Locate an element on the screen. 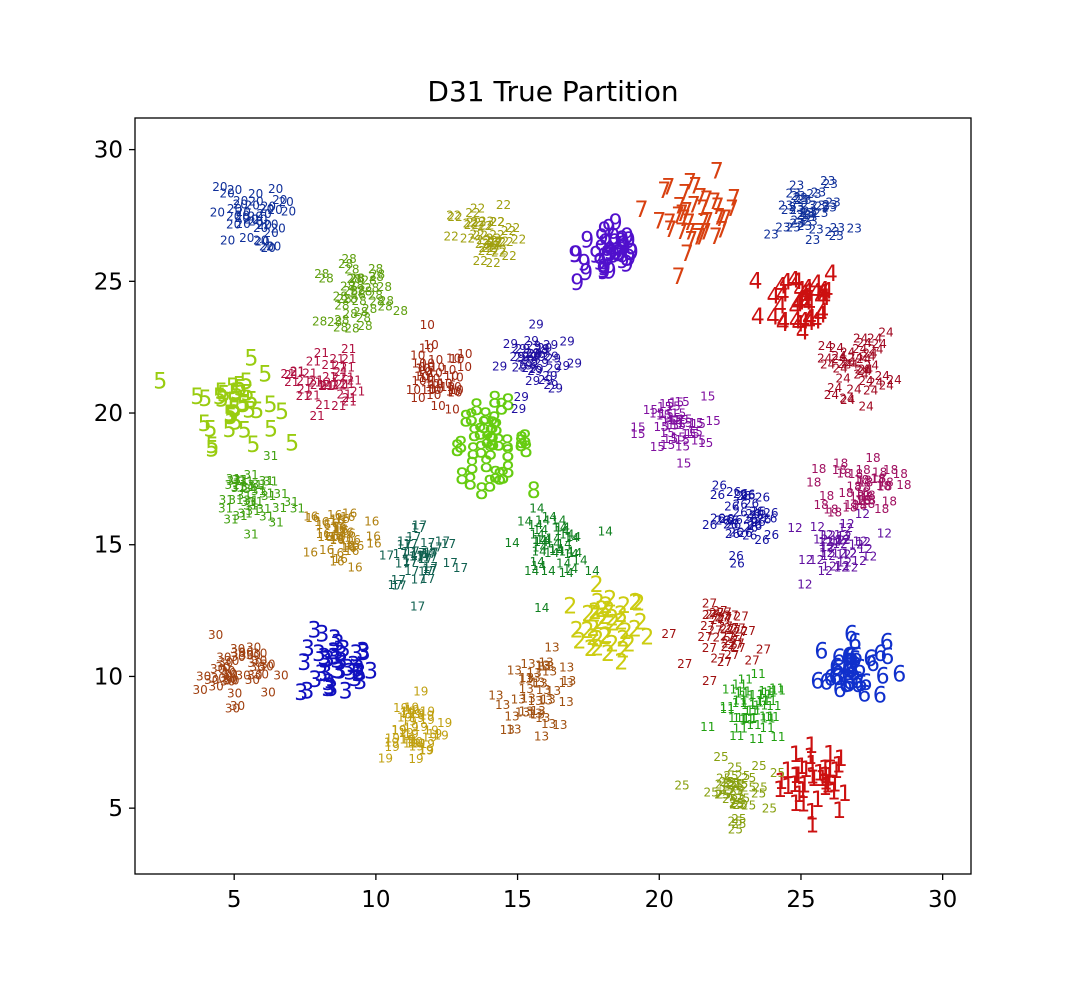  data-point-cluster-4: 4 is located at coordinates (827, 291).